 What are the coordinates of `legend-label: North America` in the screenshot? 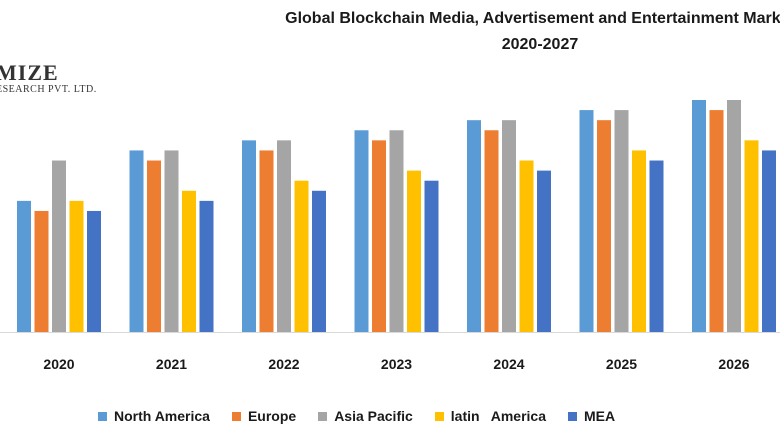 It's located at (162, 416).